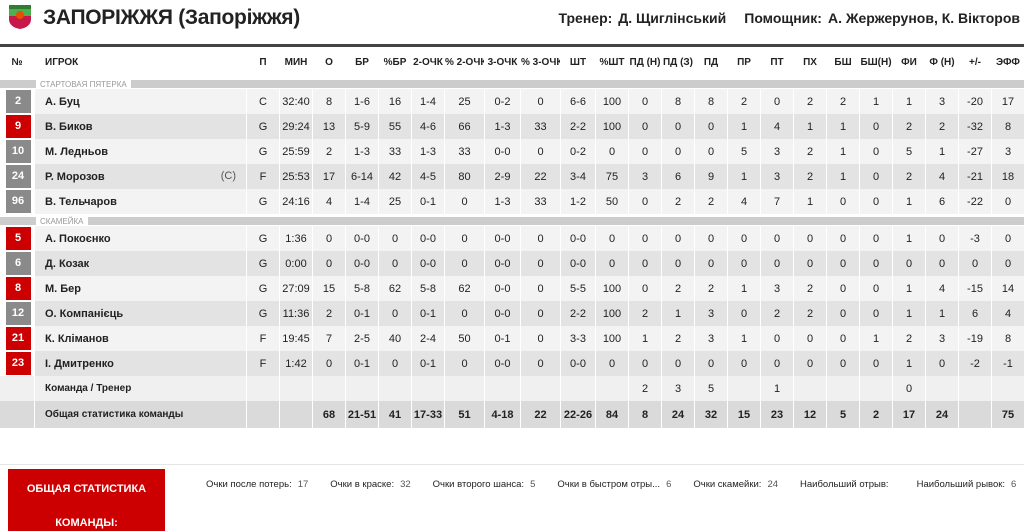  I want to click on summary-stat-label: Очки в краске:, so click(362, 484).